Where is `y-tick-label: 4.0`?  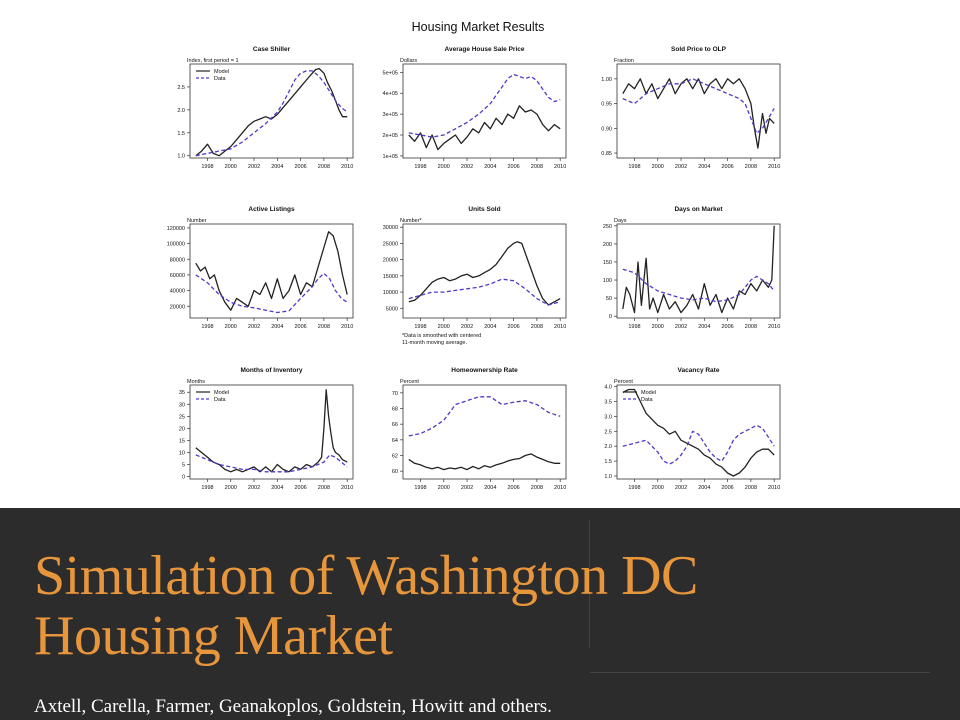 y-tick-label: 4.0 is located at coordinates (608, 387).